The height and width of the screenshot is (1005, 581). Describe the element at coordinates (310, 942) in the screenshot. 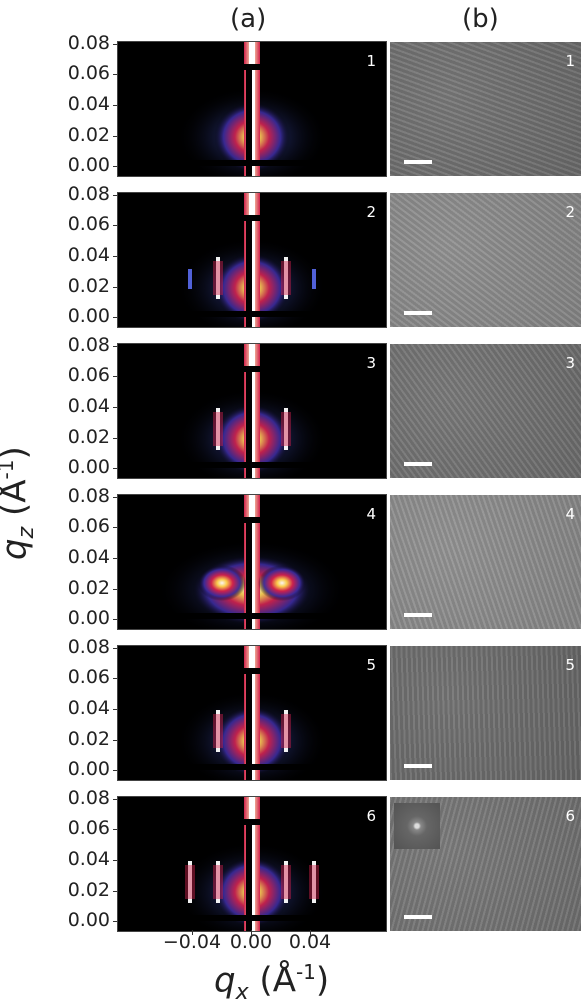

I see `x-tick-label: 0.04` at that location.